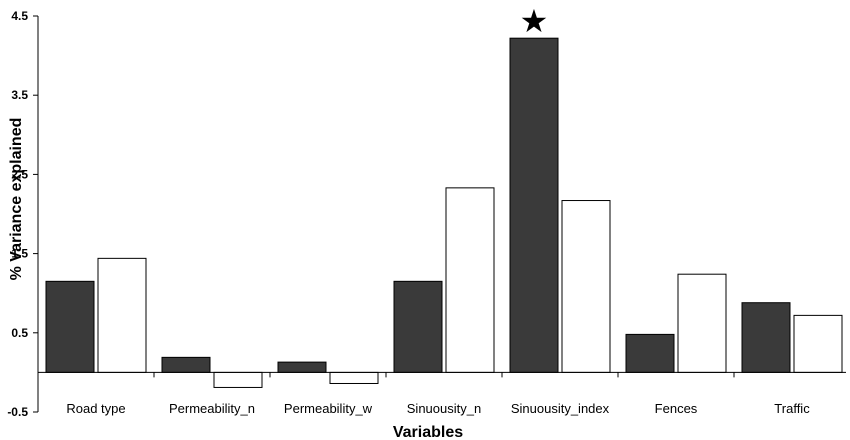 Image resolution: width=850 pixels, height=440 pixels. I want to click on y-tick-label: 0.5, so click(19, 333).